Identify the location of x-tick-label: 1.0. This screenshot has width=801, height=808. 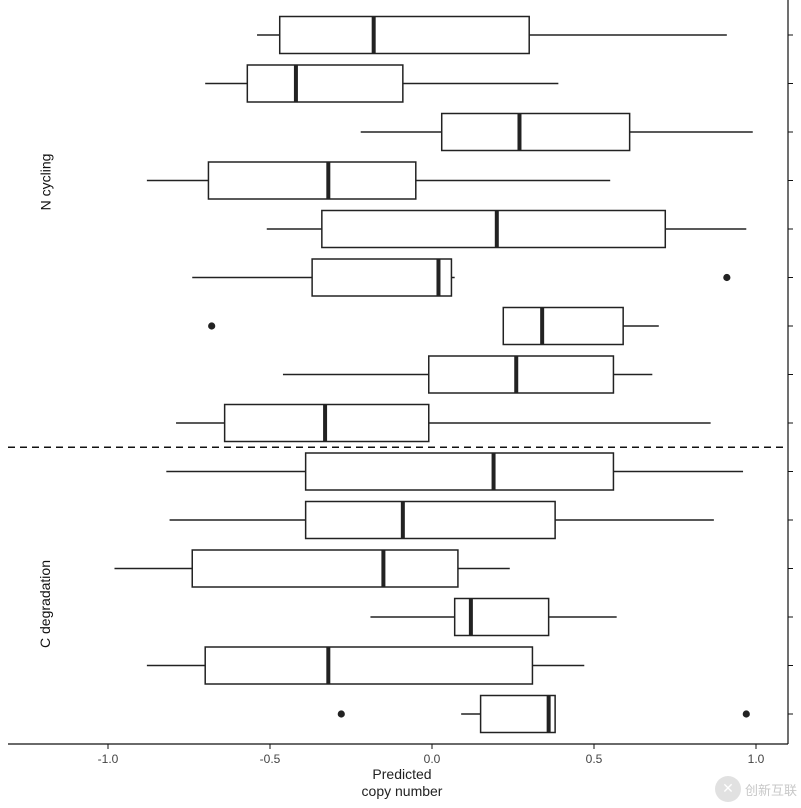
(756, 759).